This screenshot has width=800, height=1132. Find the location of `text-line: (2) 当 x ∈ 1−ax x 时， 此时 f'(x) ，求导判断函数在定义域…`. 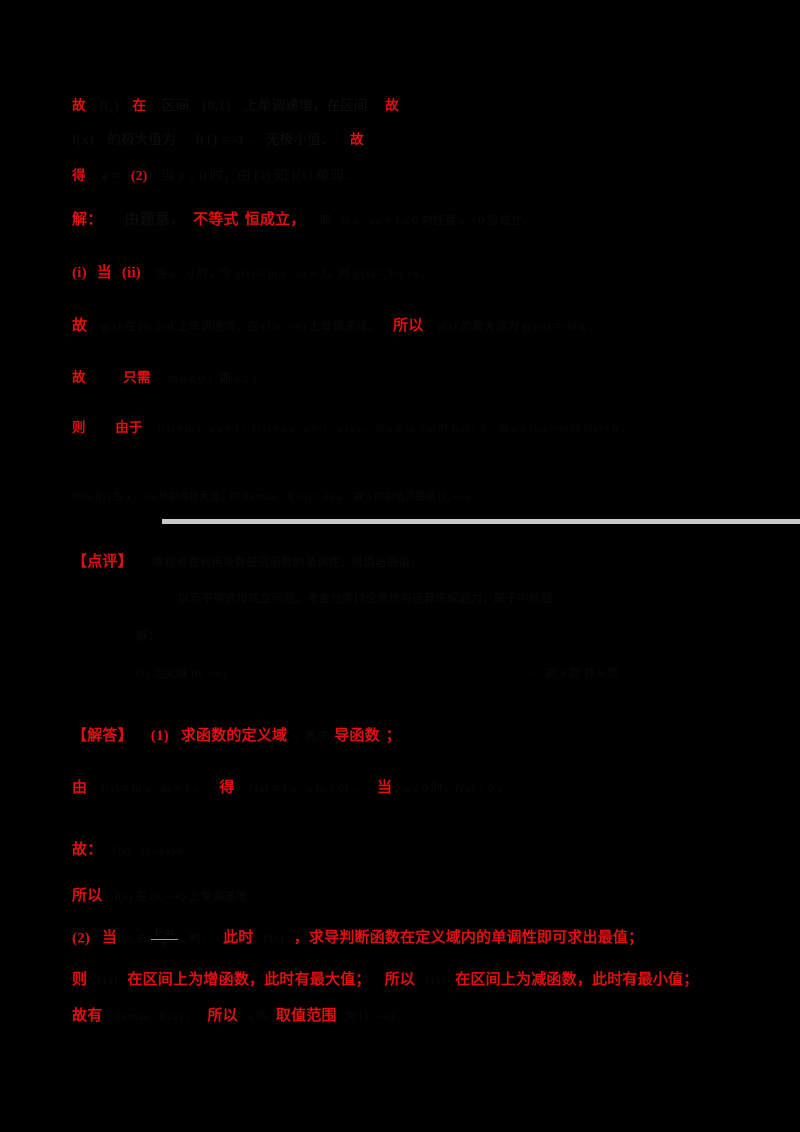

text-line: (2) 当 x ∈ 1−ax x 时， 此时 f'(x) ，求导判断函数在定义域… is located at coordinates (358, 939).